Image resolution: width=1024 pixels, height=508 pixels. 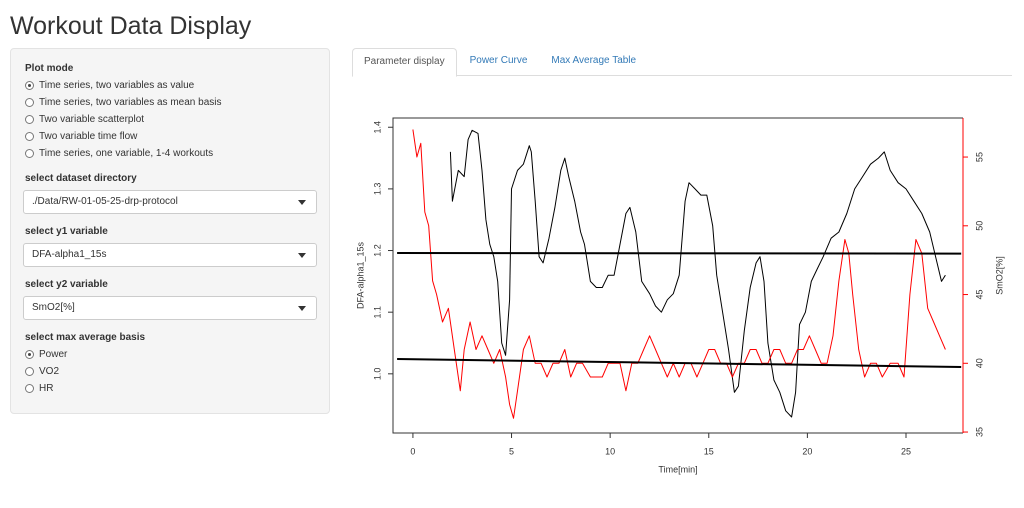 What do you see at coordinates (377, 127) in the screenshot?
I see `y-tick-label: 1.4` at bounding box center [377, 127].